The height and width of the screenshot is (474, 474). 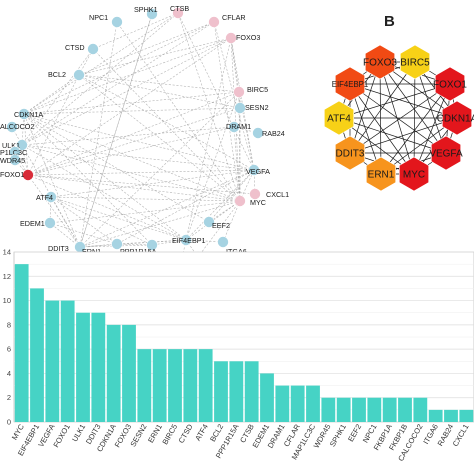 I want to click on node-label-dram1: DRAM1, so click(x=238, y=126).